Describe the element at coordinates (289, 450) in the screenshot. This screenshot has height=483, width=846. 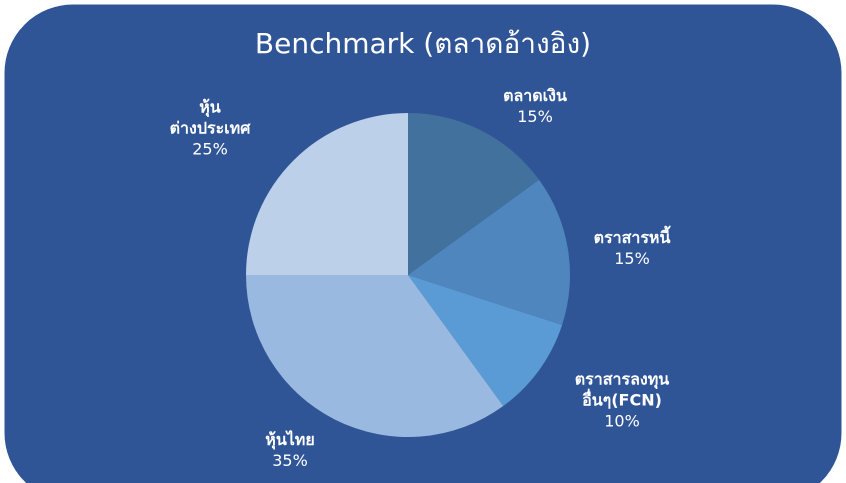
I see `data-label: หุ้นไทย 35%` at that location.